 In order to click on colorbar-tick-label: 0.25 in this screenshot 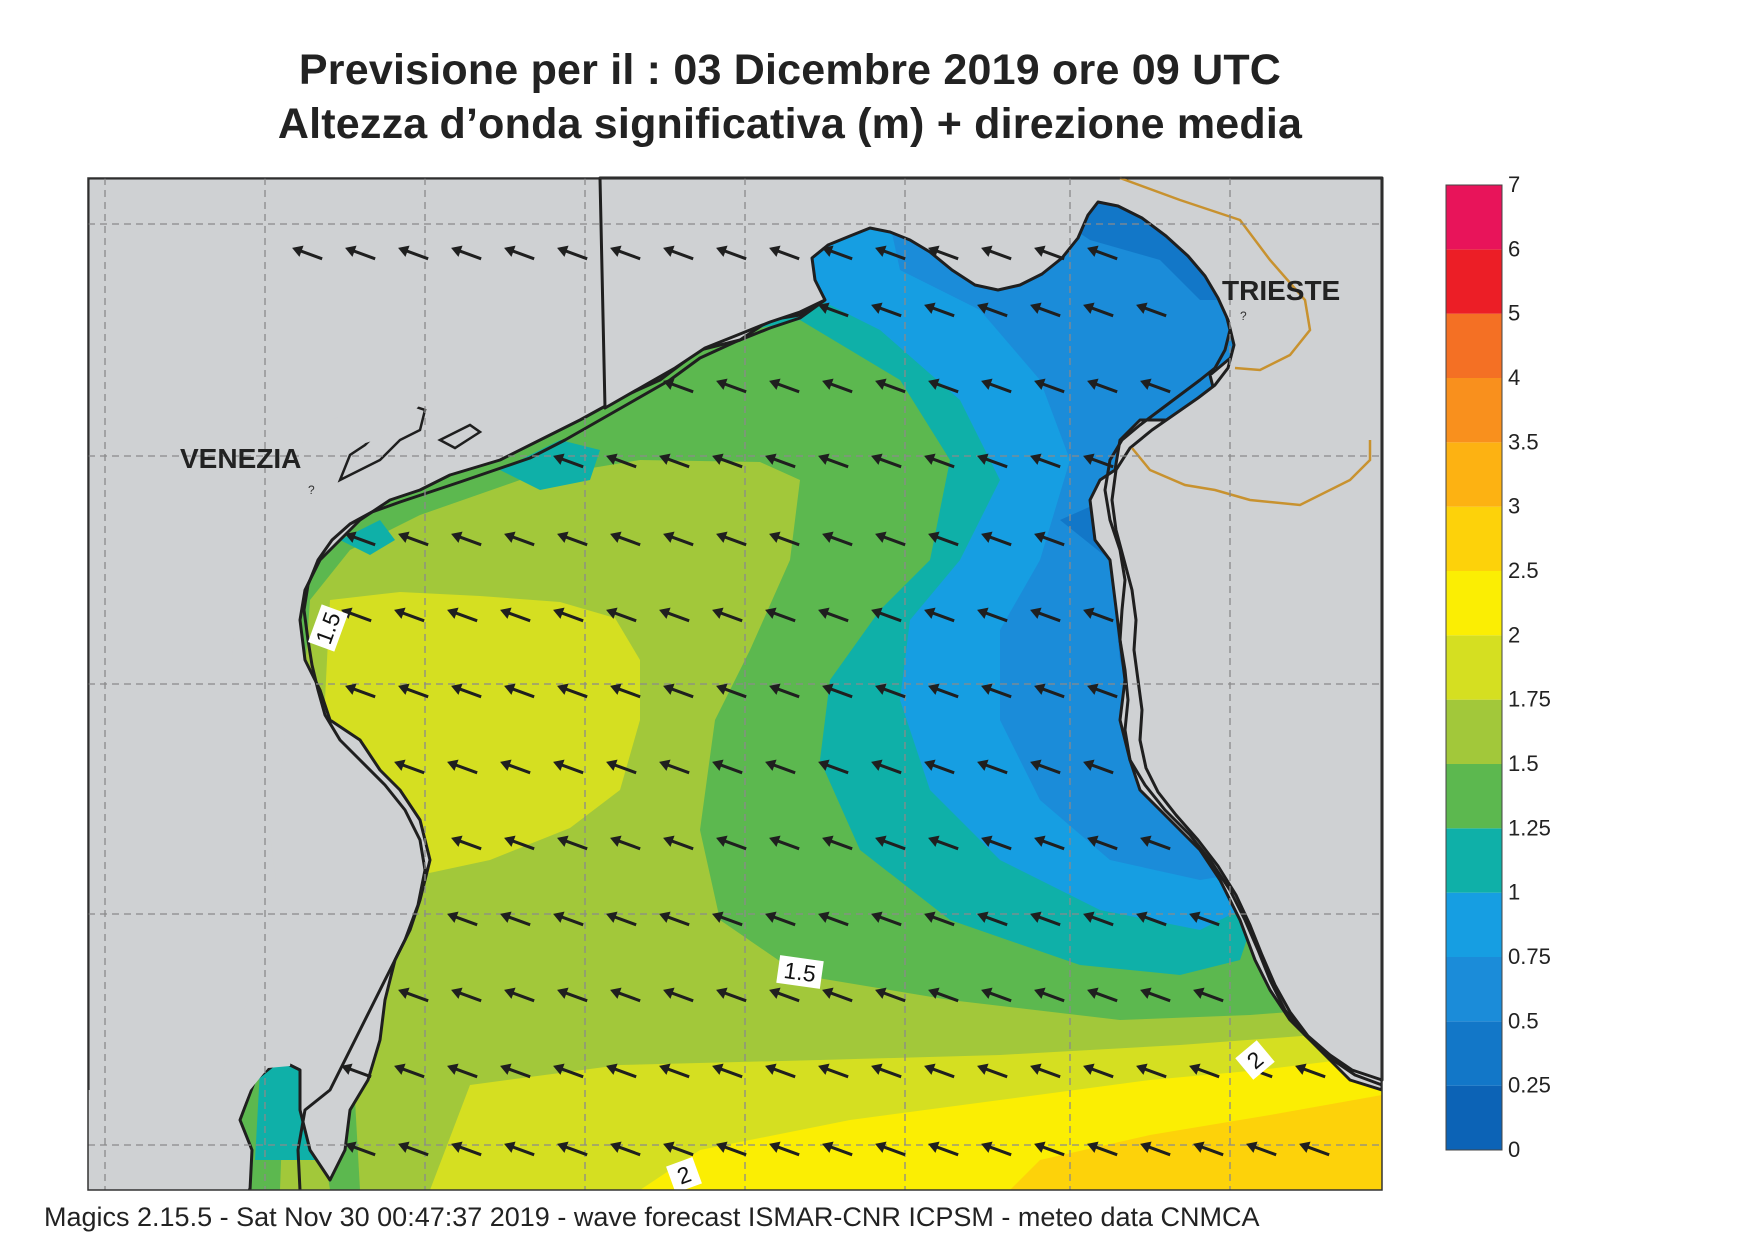, I will do `click(1529, 1085)`.